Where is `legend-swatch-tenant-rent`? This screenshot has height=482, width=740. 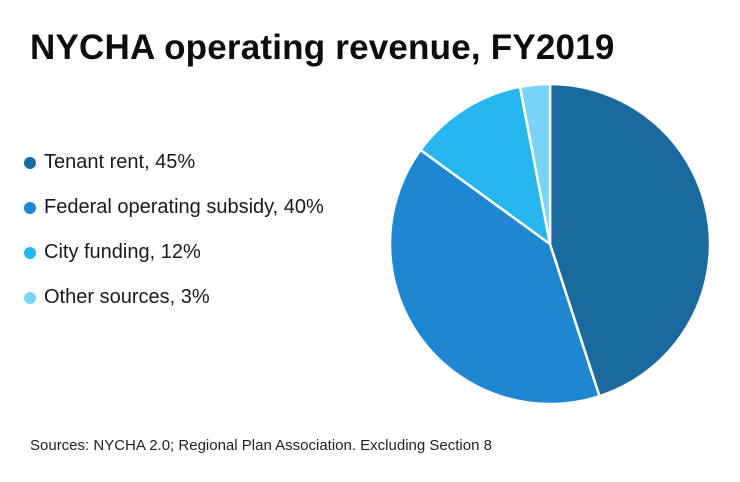
legend-swatch-tenant-rent is located at coordinates (30, 162).